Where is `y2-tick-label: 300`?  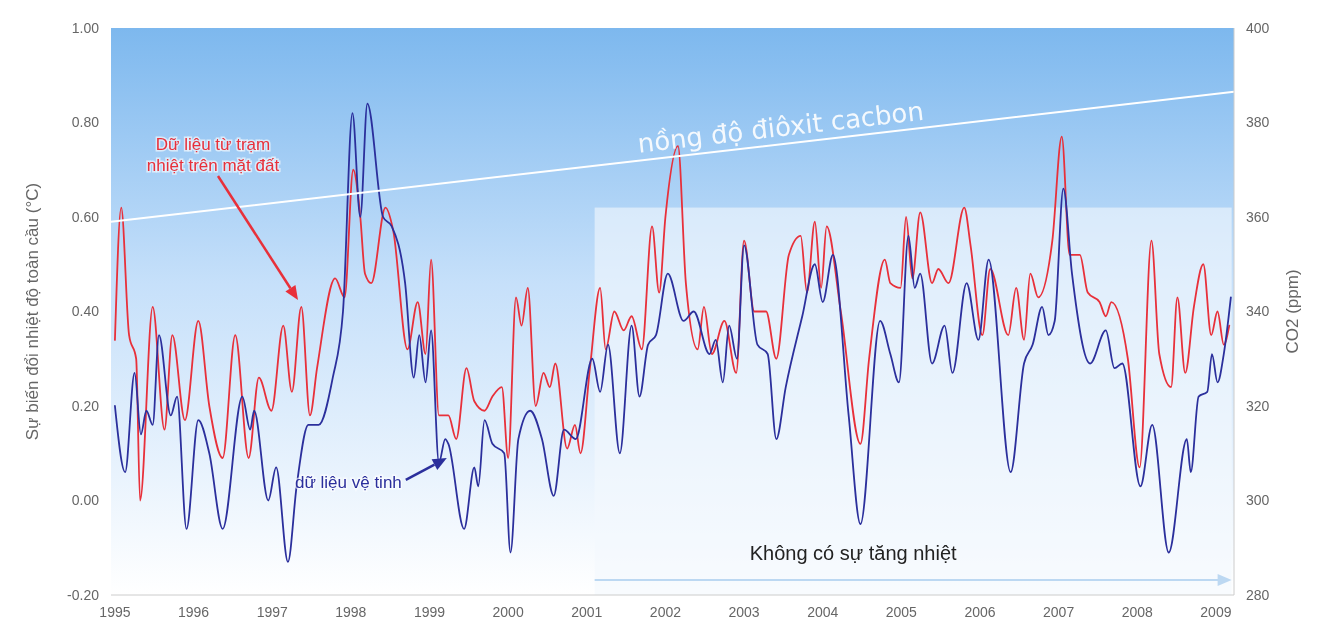
y2-tick-label: 300 is located at coordinates (1258, 500).